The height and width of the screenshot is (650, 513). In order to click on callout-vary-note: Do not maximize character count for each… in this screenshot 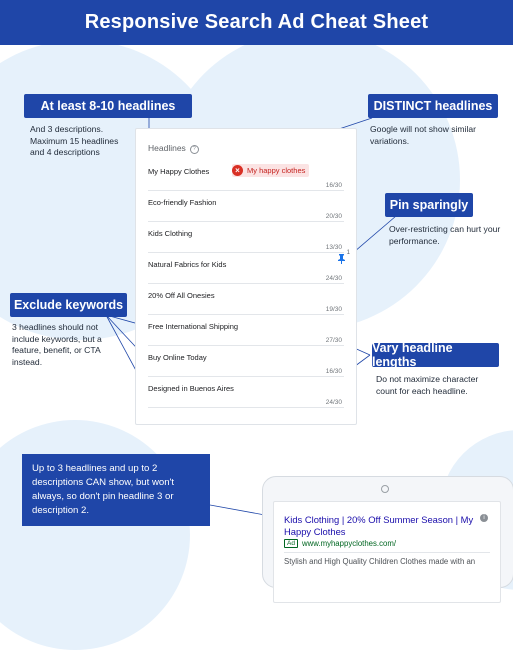, I will do `click(427, 385)`.